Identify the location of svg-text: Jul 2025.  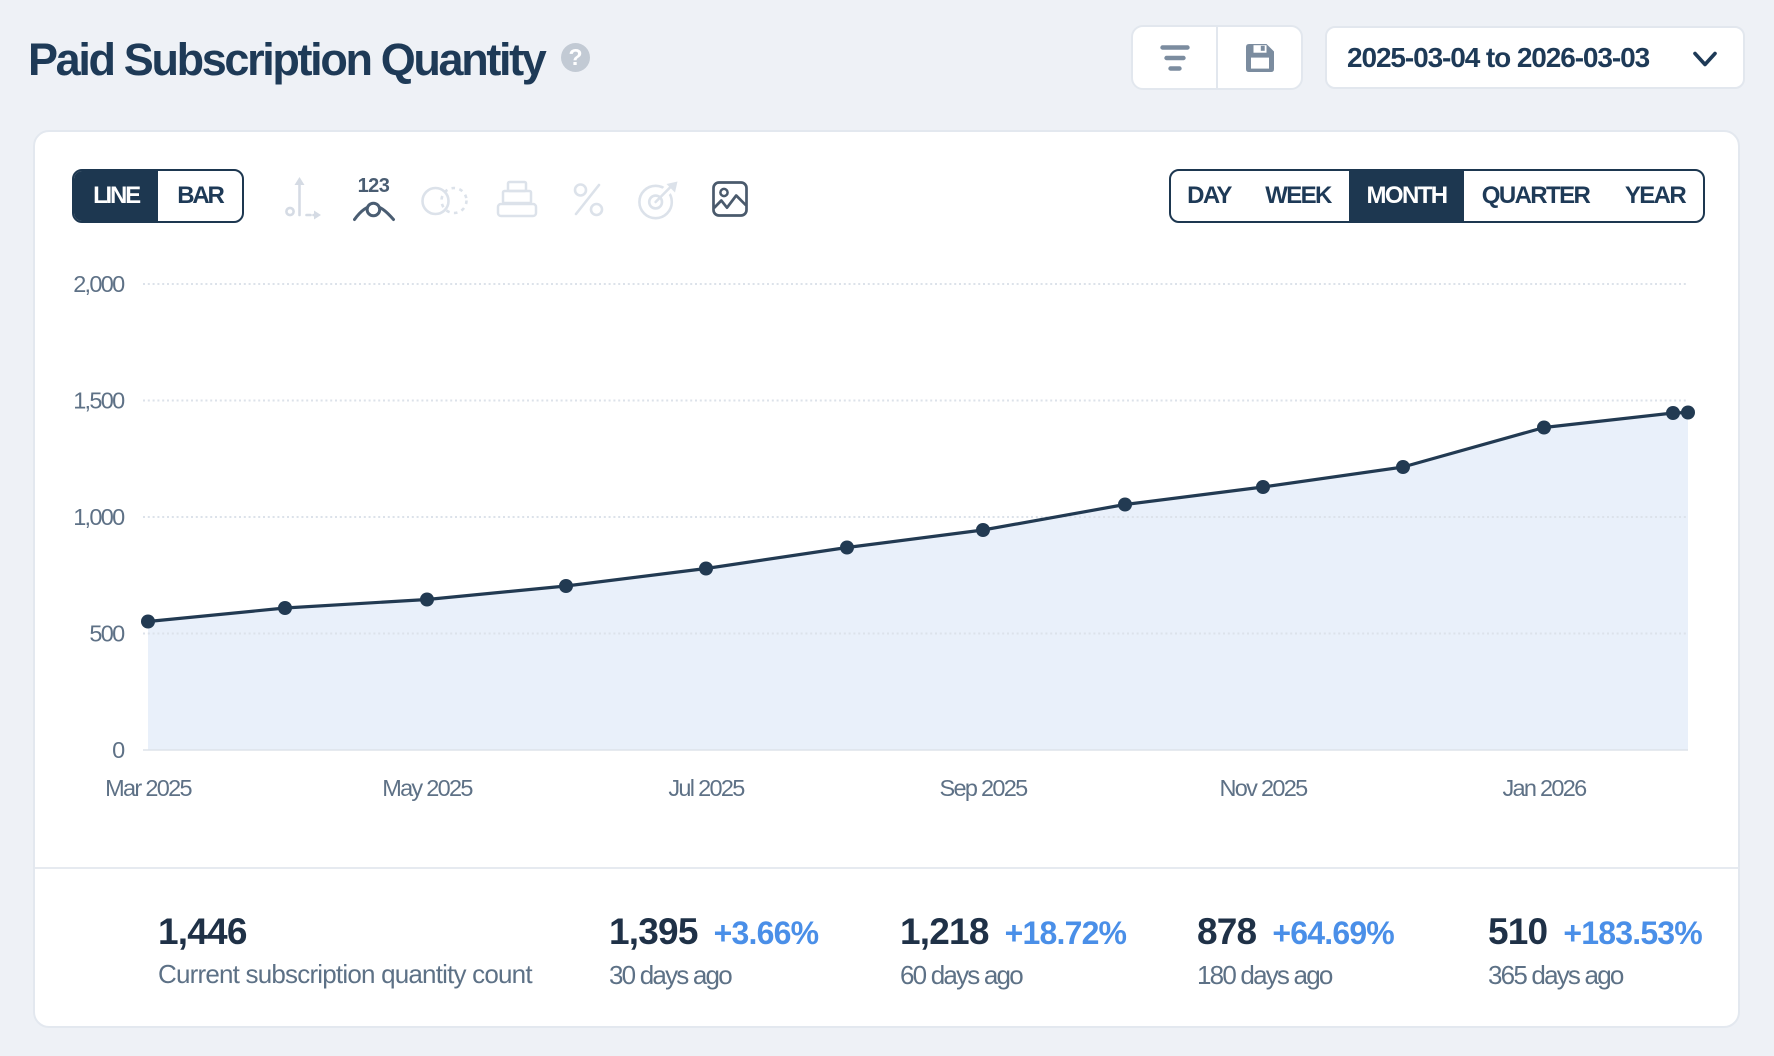
(706, 788).